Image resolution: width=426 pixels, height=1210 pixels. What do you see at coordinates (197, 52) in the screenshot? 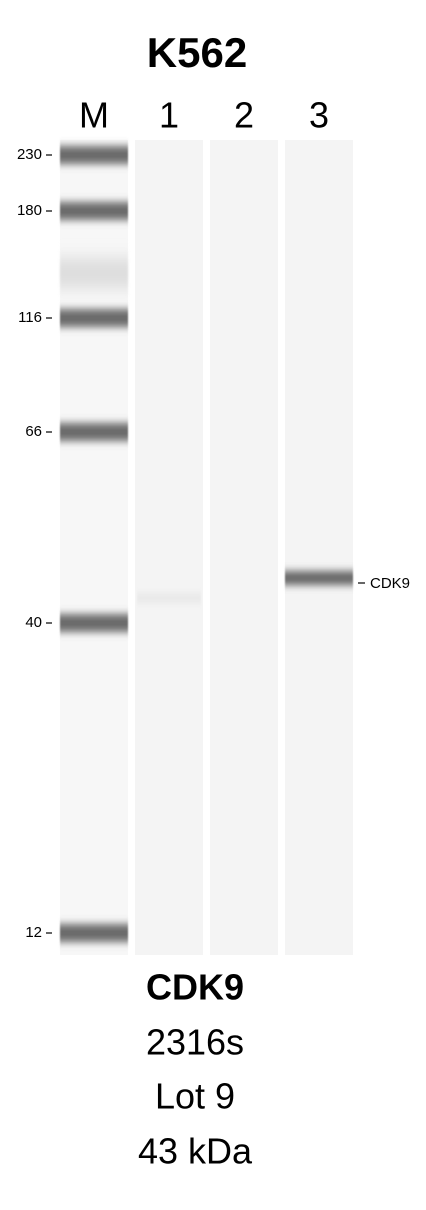
I see `title: K562` at bounding box center [197, 52].